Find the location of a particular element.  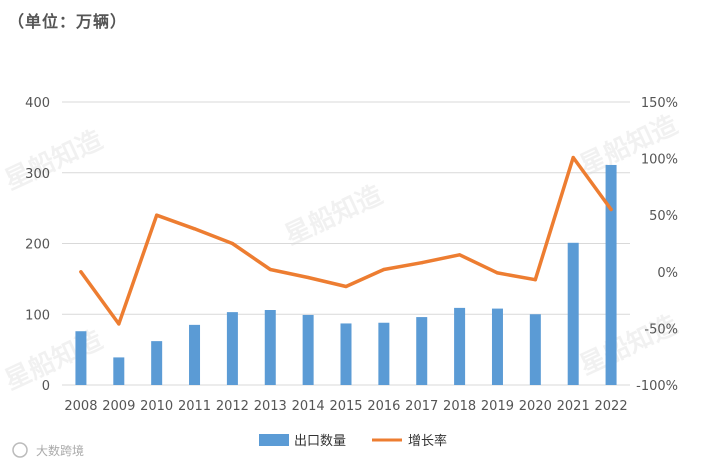

legend-label-line: 增长率 is located at coordinates (427, 441).